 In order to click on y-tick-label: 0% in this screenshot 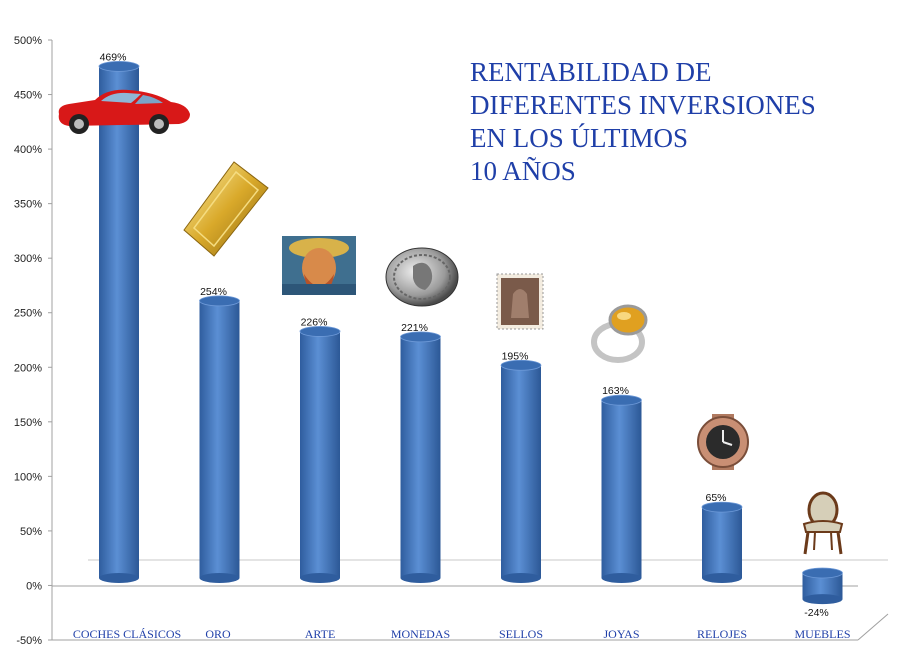, I will do `click(34, 586)`.